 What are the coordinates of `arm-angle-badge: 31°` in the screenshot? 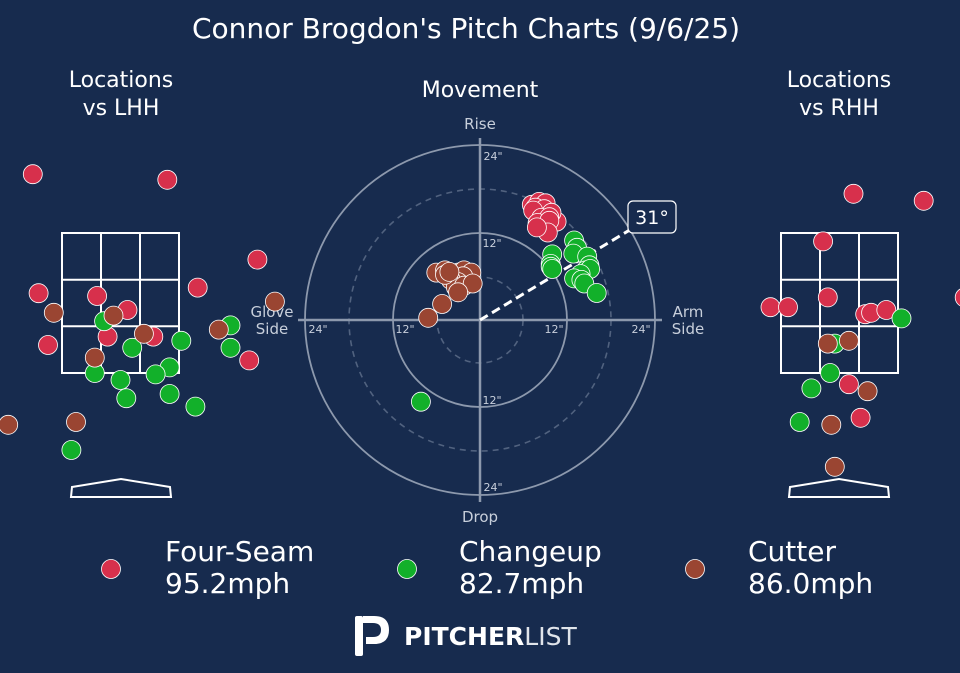 It's located at (652, 217).